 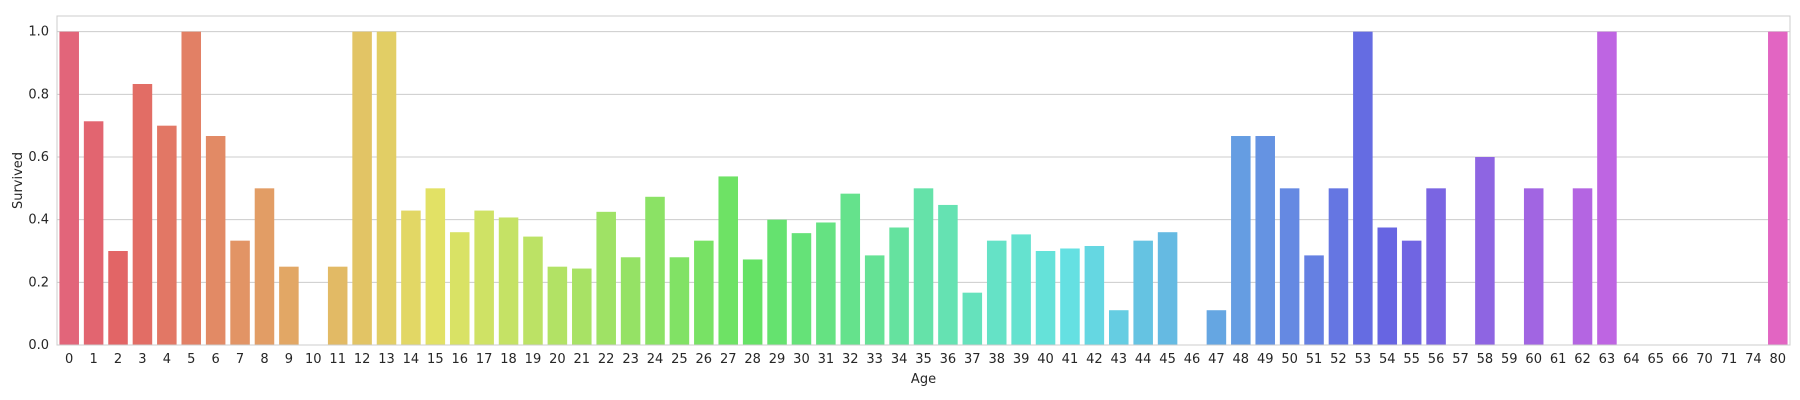 I want to click on x-tick-label: 66, so click(x=1680, y=359).